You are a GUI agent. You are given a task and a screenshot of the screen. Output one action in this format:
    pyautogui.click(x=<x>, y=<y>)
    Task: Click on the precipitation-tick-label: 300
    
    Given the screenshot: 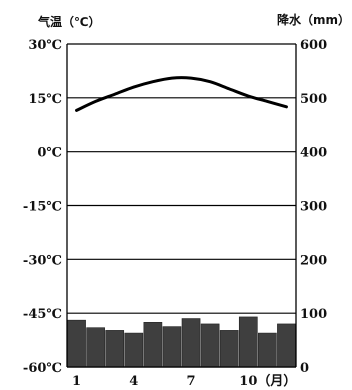 What is the action you would take?
    pyautogui.click(x=313, y=207)
    